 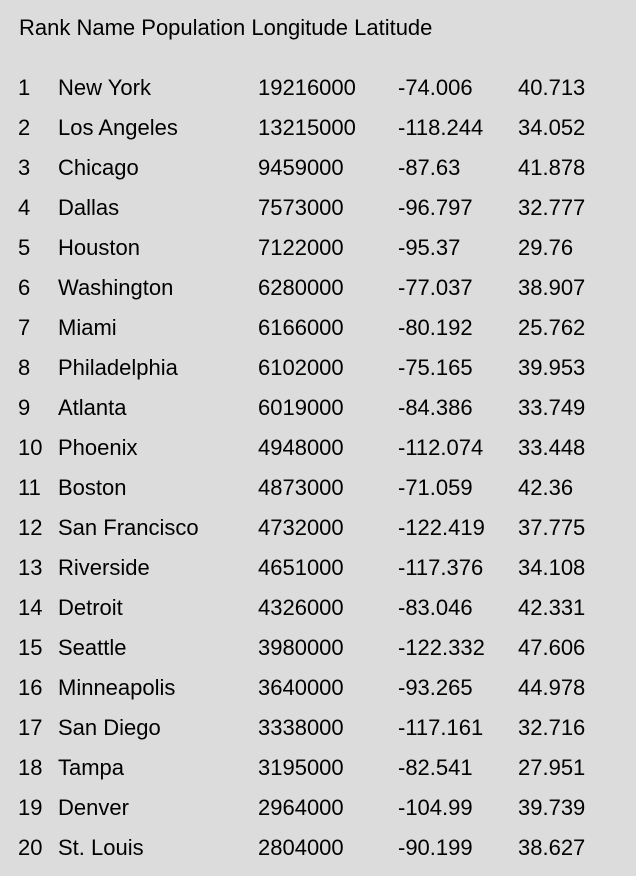 What do you see at coordinates (92, 487) in the screenshot?
I see `name-cell: Boston` at bounding box center [92, 487].